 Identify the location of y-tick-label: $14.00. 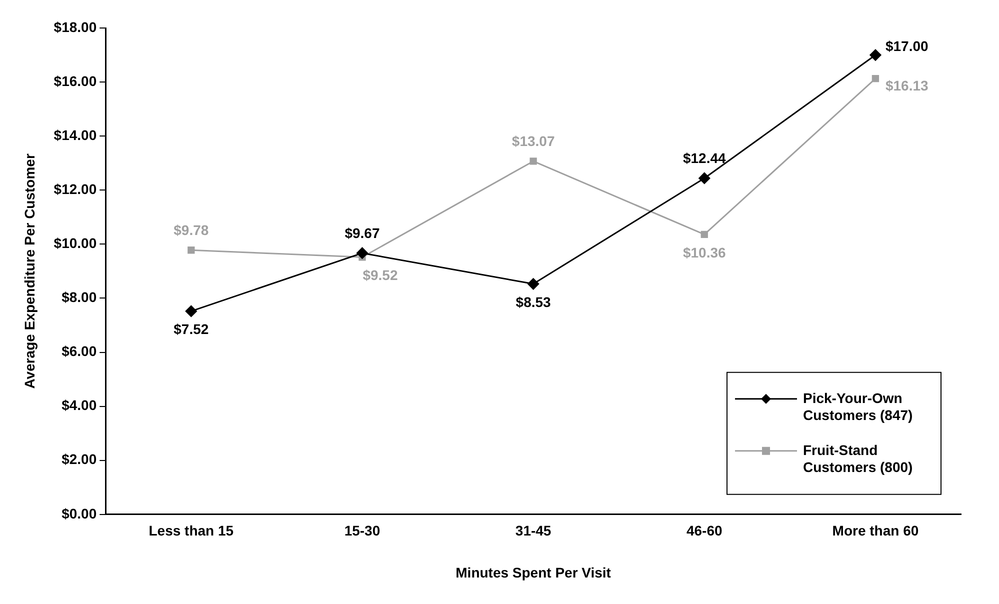
(75, 134).